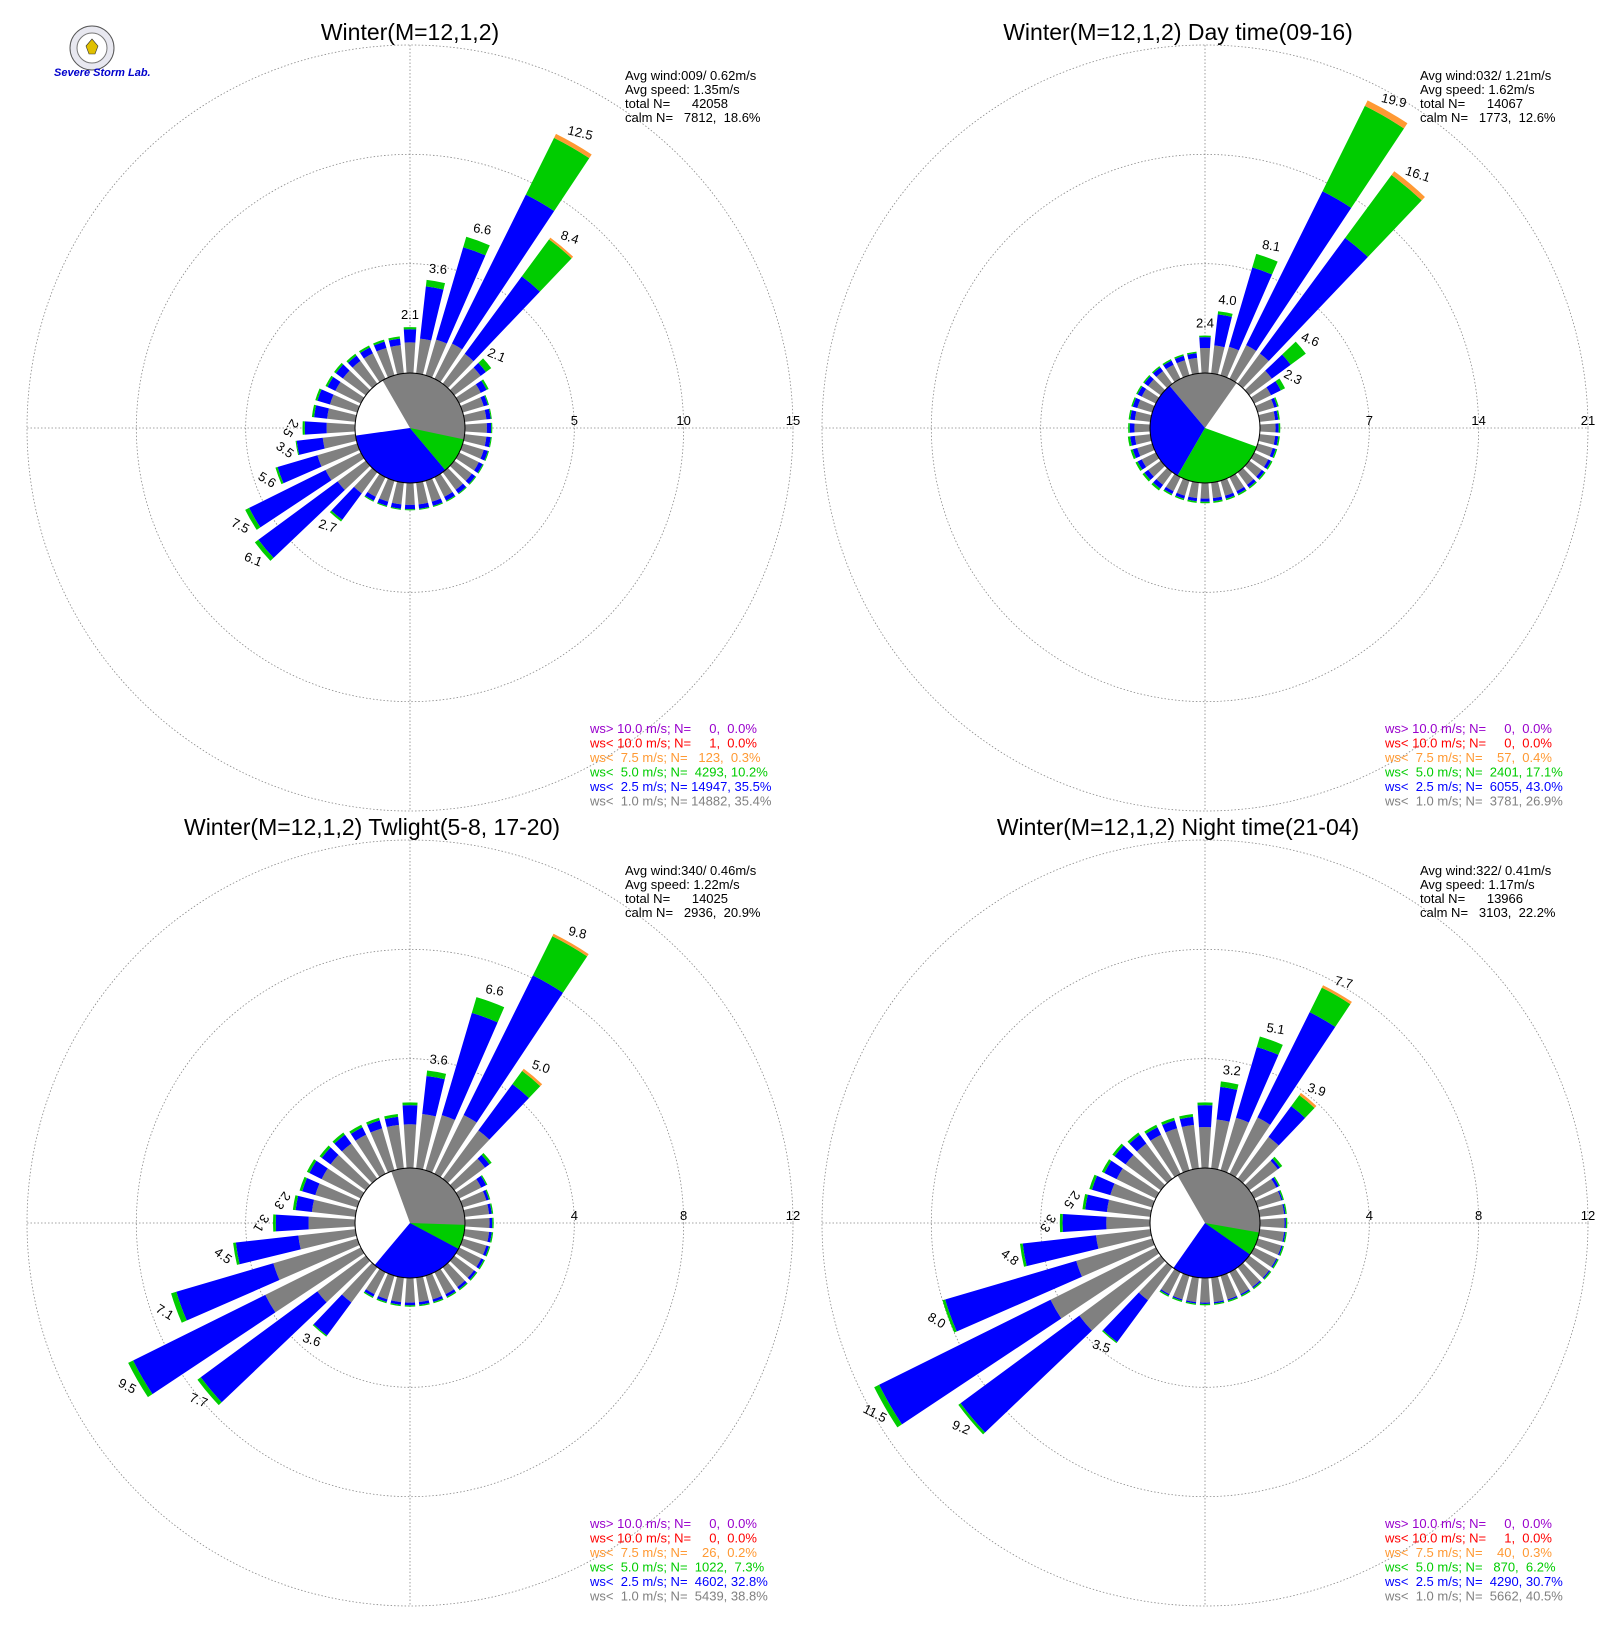 The image size is (1620, 1640). I want to click on legend-entry: ws< 10.0 m/s; N= 0, 0.0%, so click(1468, 743).